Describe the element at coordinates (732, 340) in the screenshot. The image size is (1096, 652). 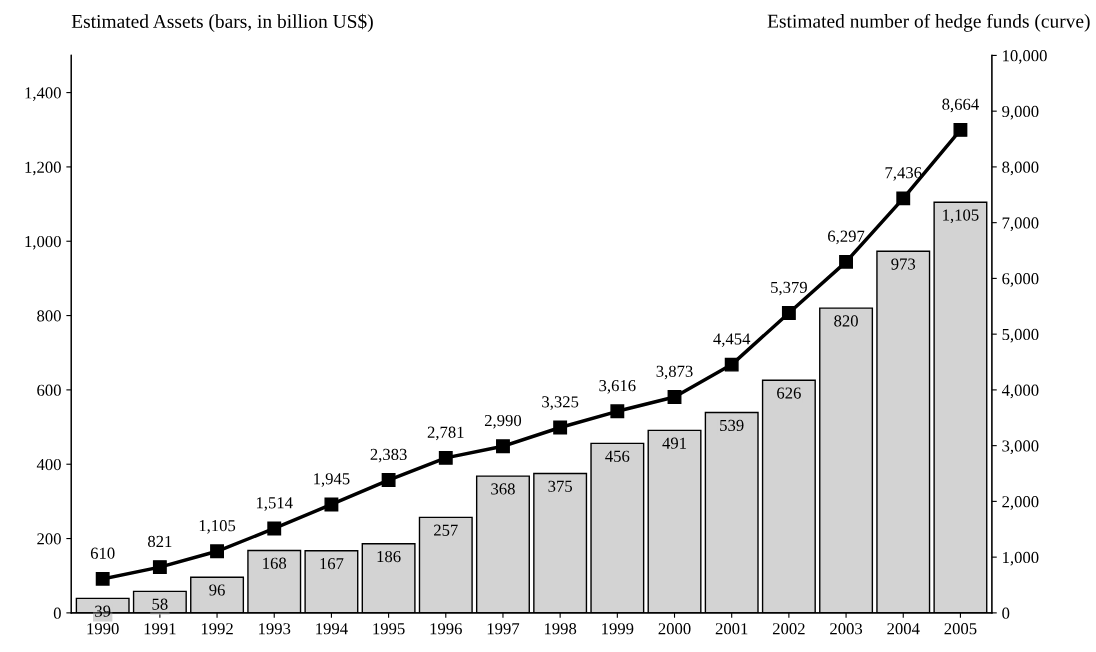
I see `data-label: 4,454` at that location.